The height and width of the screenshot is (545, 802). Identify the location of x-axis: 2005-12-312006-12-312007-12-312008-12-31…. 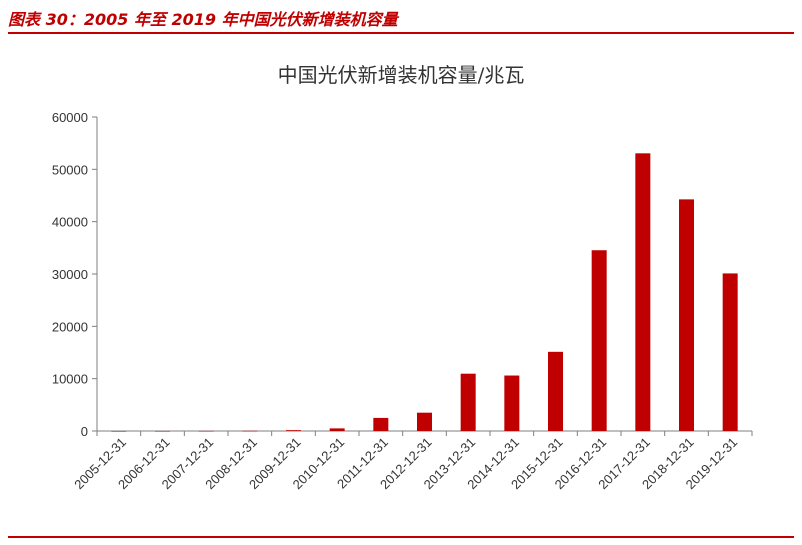
(412, 461).